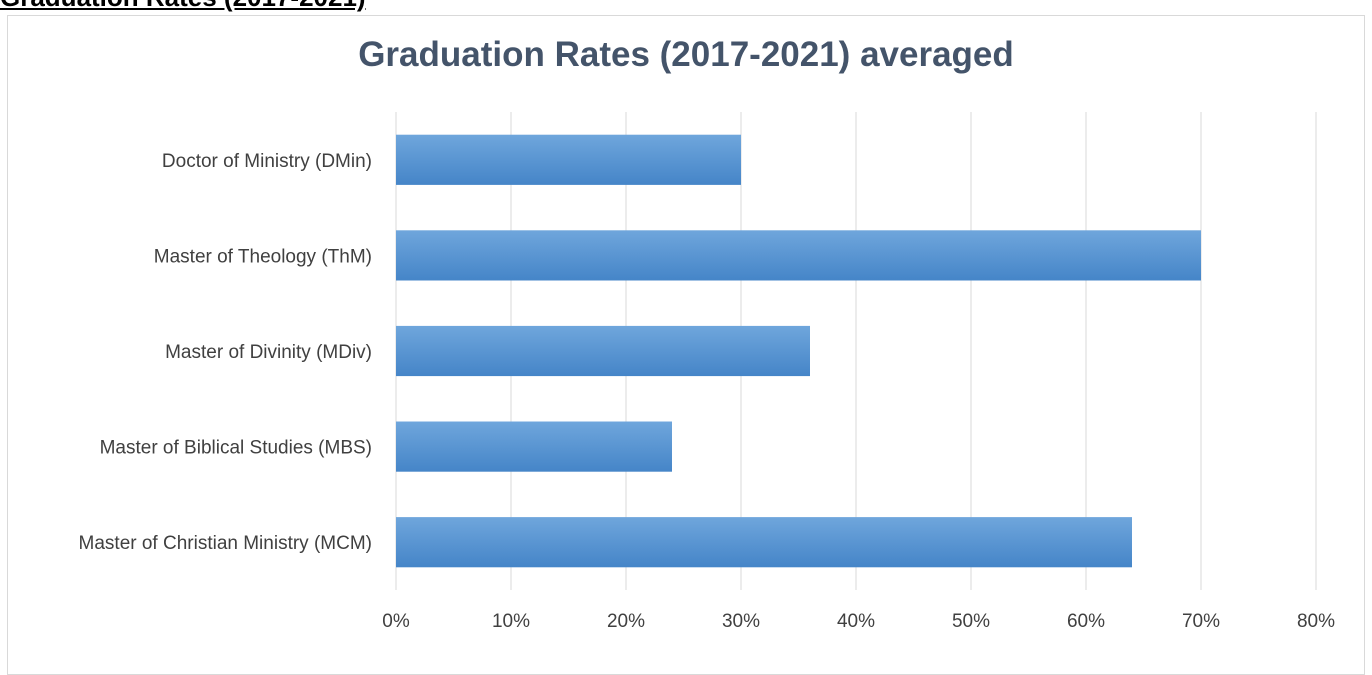  What do you see at coordinates (741, 621) in the screenshot?
I see `x-tick-label: 30%` at bounding box center [741, 621].